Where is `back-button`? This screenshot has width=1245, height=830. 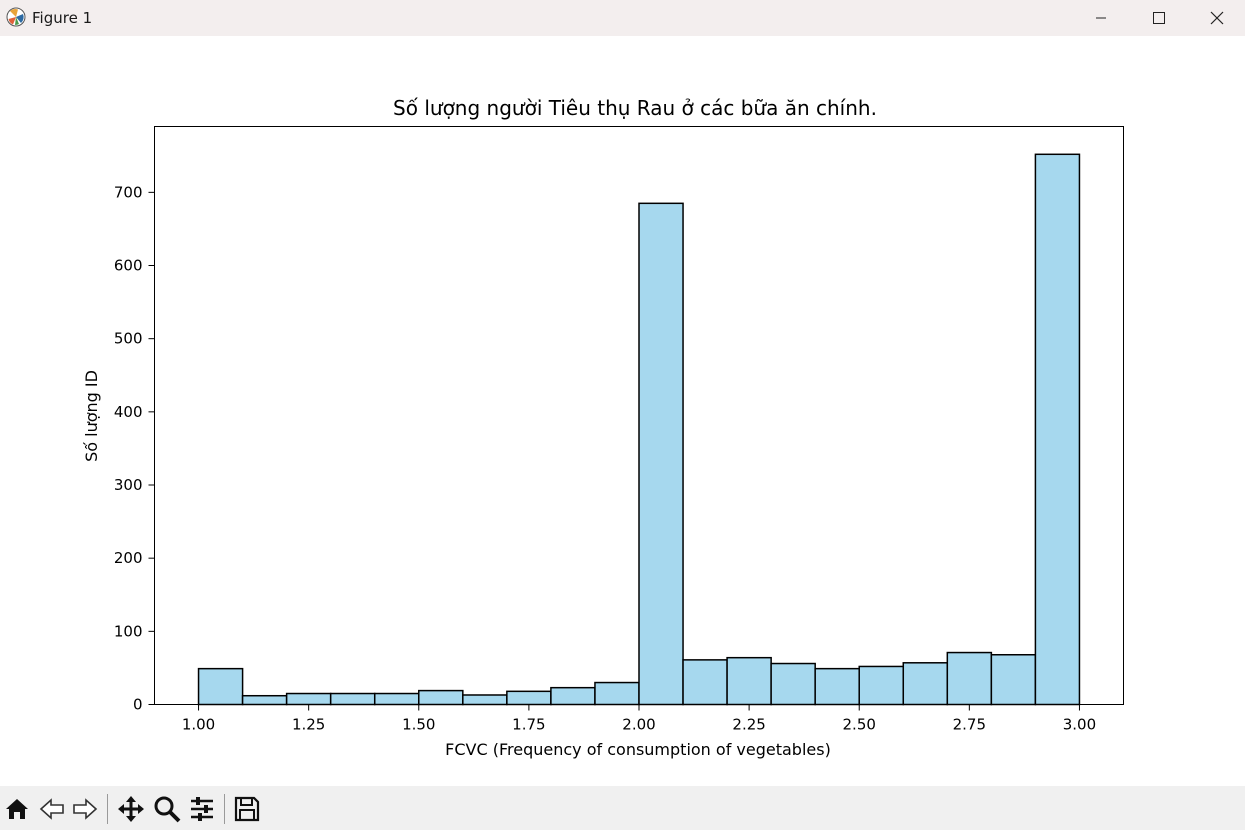 back-button is located at coordinates (52, 809).